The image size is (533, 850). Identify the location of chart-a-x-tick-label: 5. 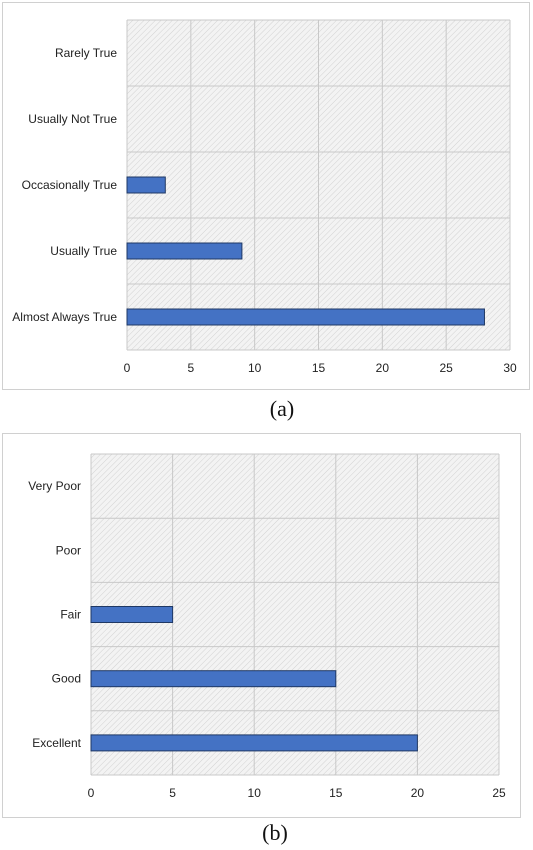
(190, 368).